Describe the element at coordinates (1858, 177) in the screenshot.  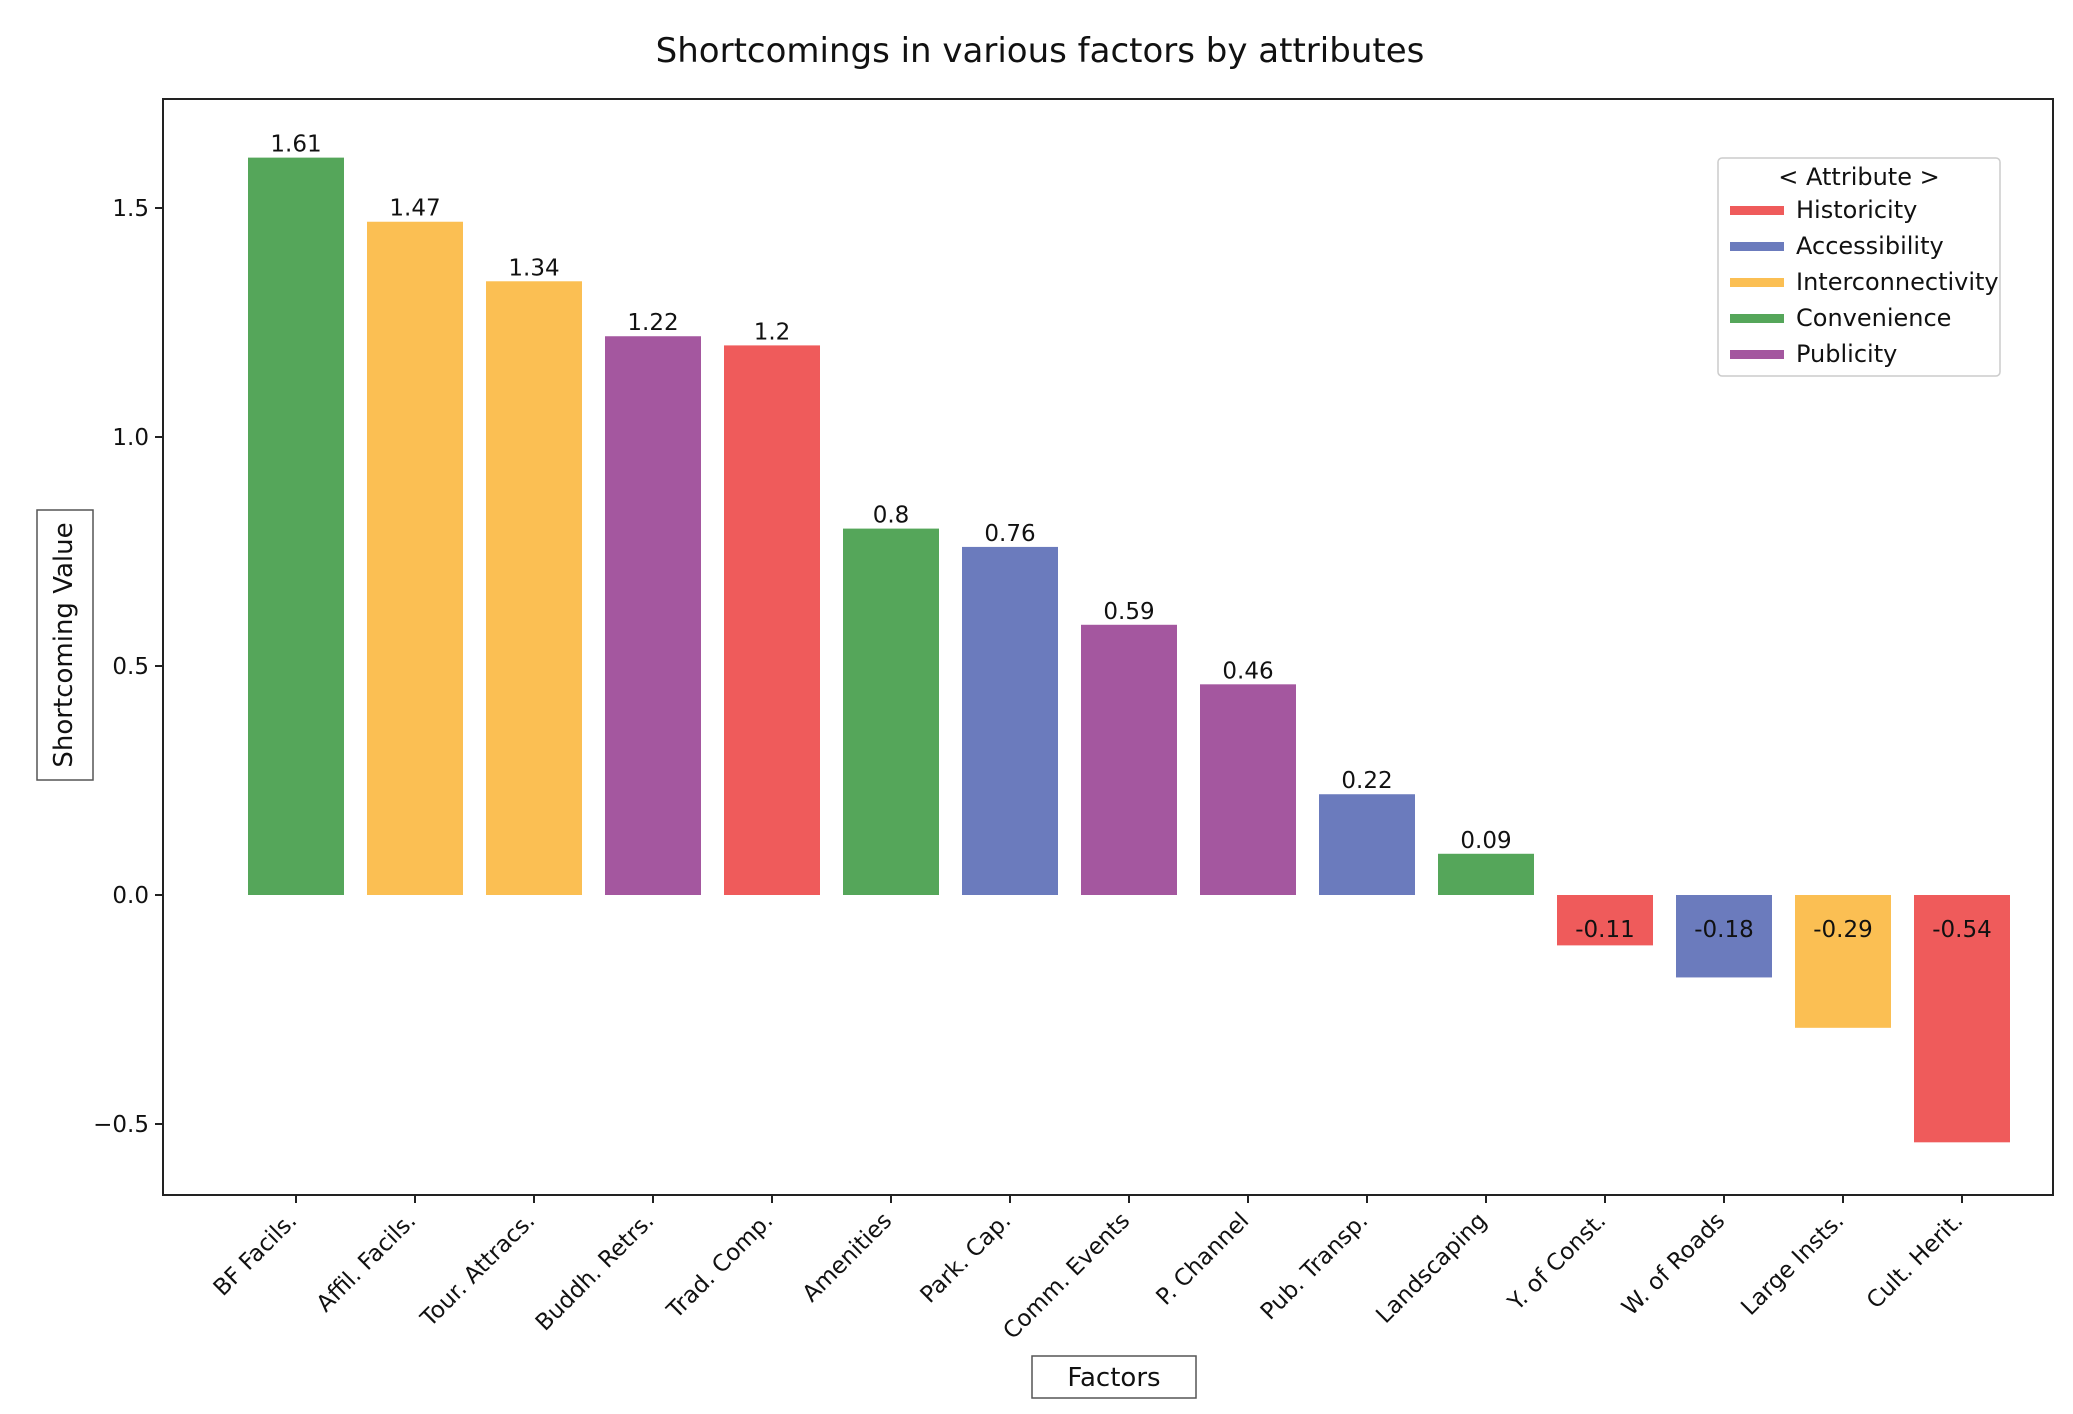
I see `legend-title: < Attribute >` at that location.